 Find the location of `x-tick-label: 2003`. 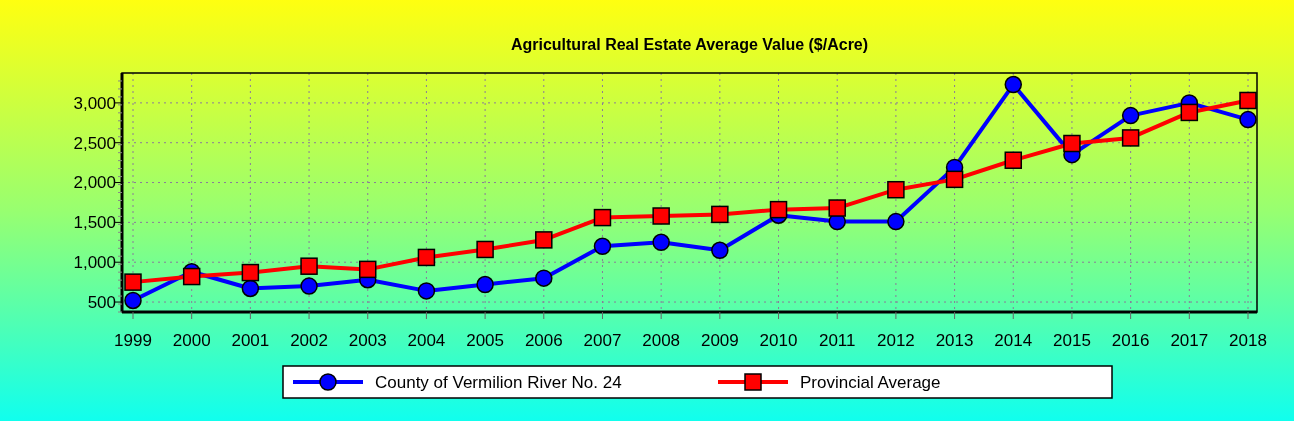

x-tick-label: 2003 is located at coordinates (367, 340).